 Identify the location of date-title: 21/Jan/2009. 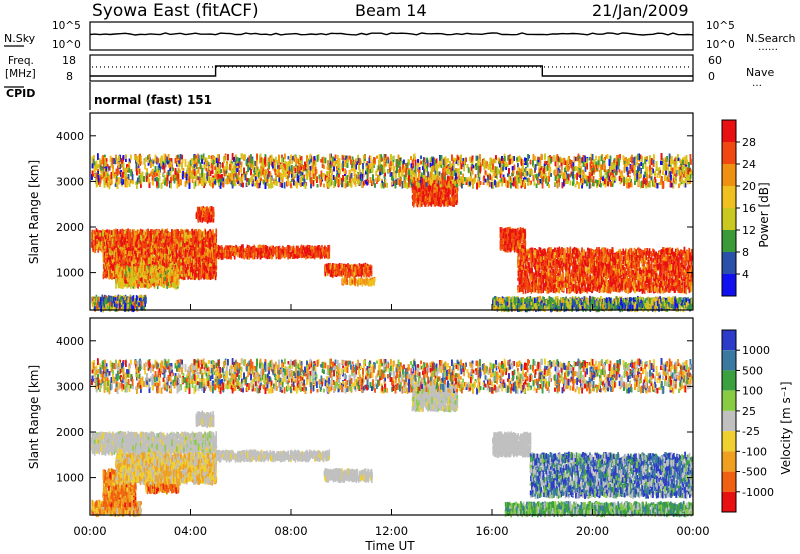
(640, 10).